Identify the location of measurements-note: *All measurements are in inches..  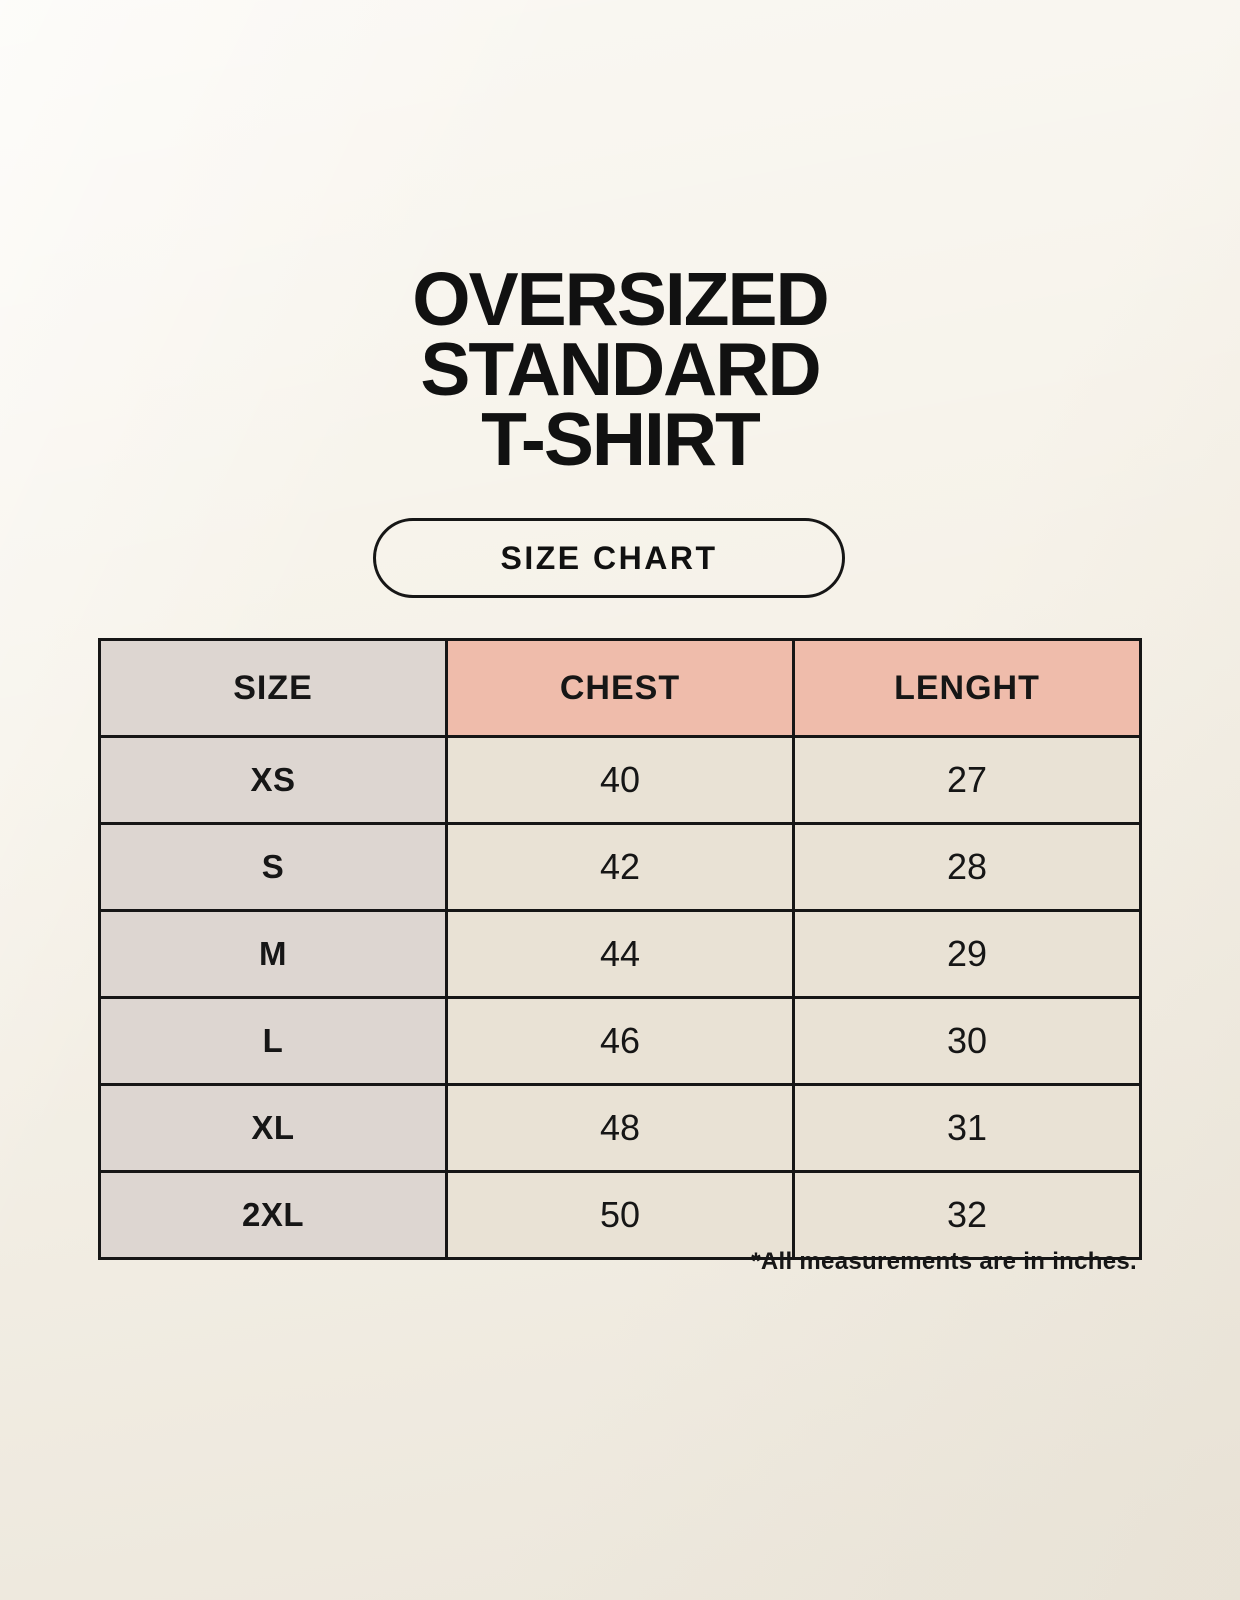
(944, 1261).